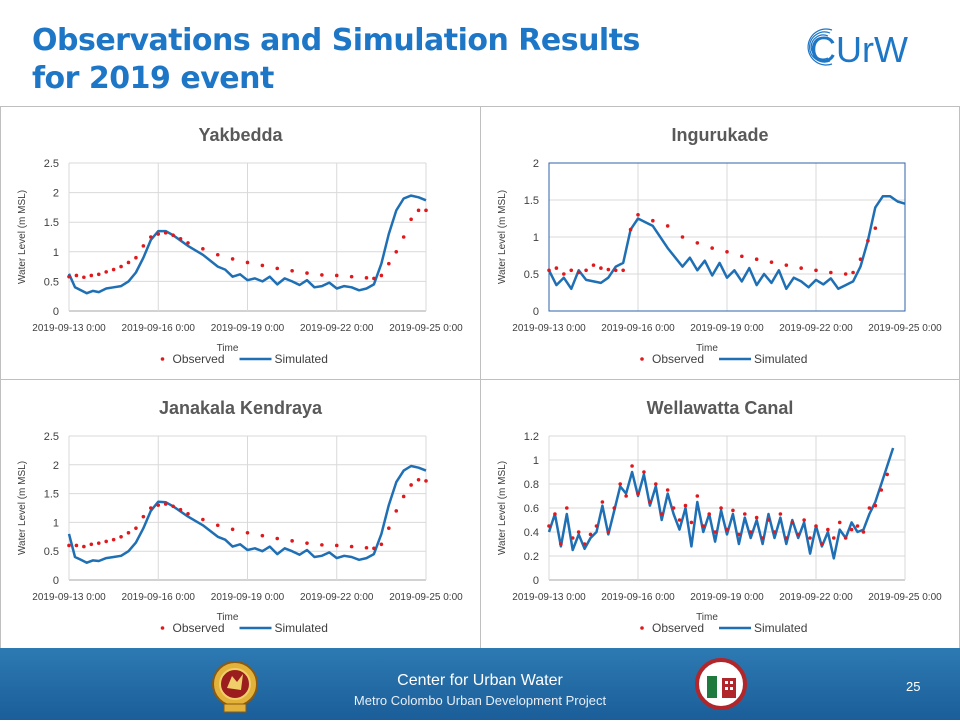 The image size is (960, 721). I want to click on x-tick-label: 2019-09-16 0:00, so click(638, 597).